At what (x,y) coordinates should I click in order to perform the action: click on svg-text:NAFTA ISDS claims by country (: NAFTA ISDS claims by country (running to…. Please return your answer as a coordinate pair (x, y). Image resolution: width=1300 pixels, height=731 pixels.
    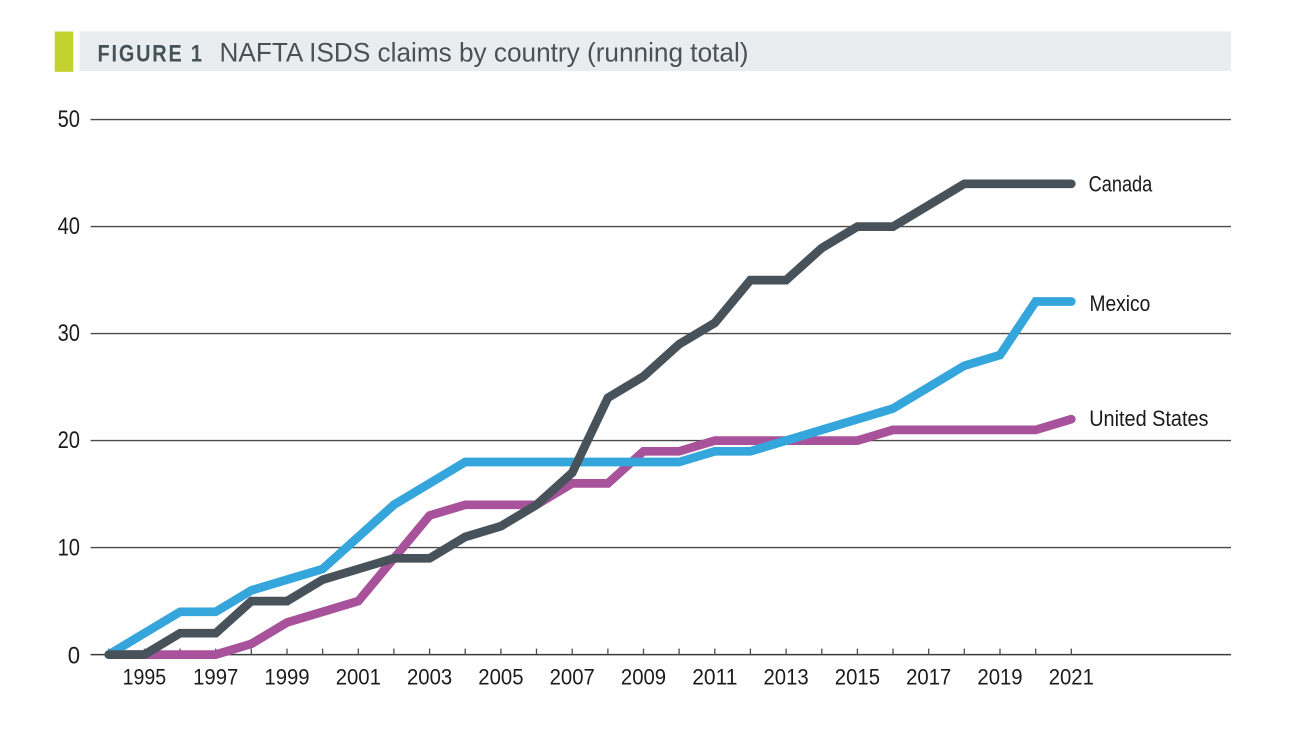
    Looking at the image, I should click on (484, 52).